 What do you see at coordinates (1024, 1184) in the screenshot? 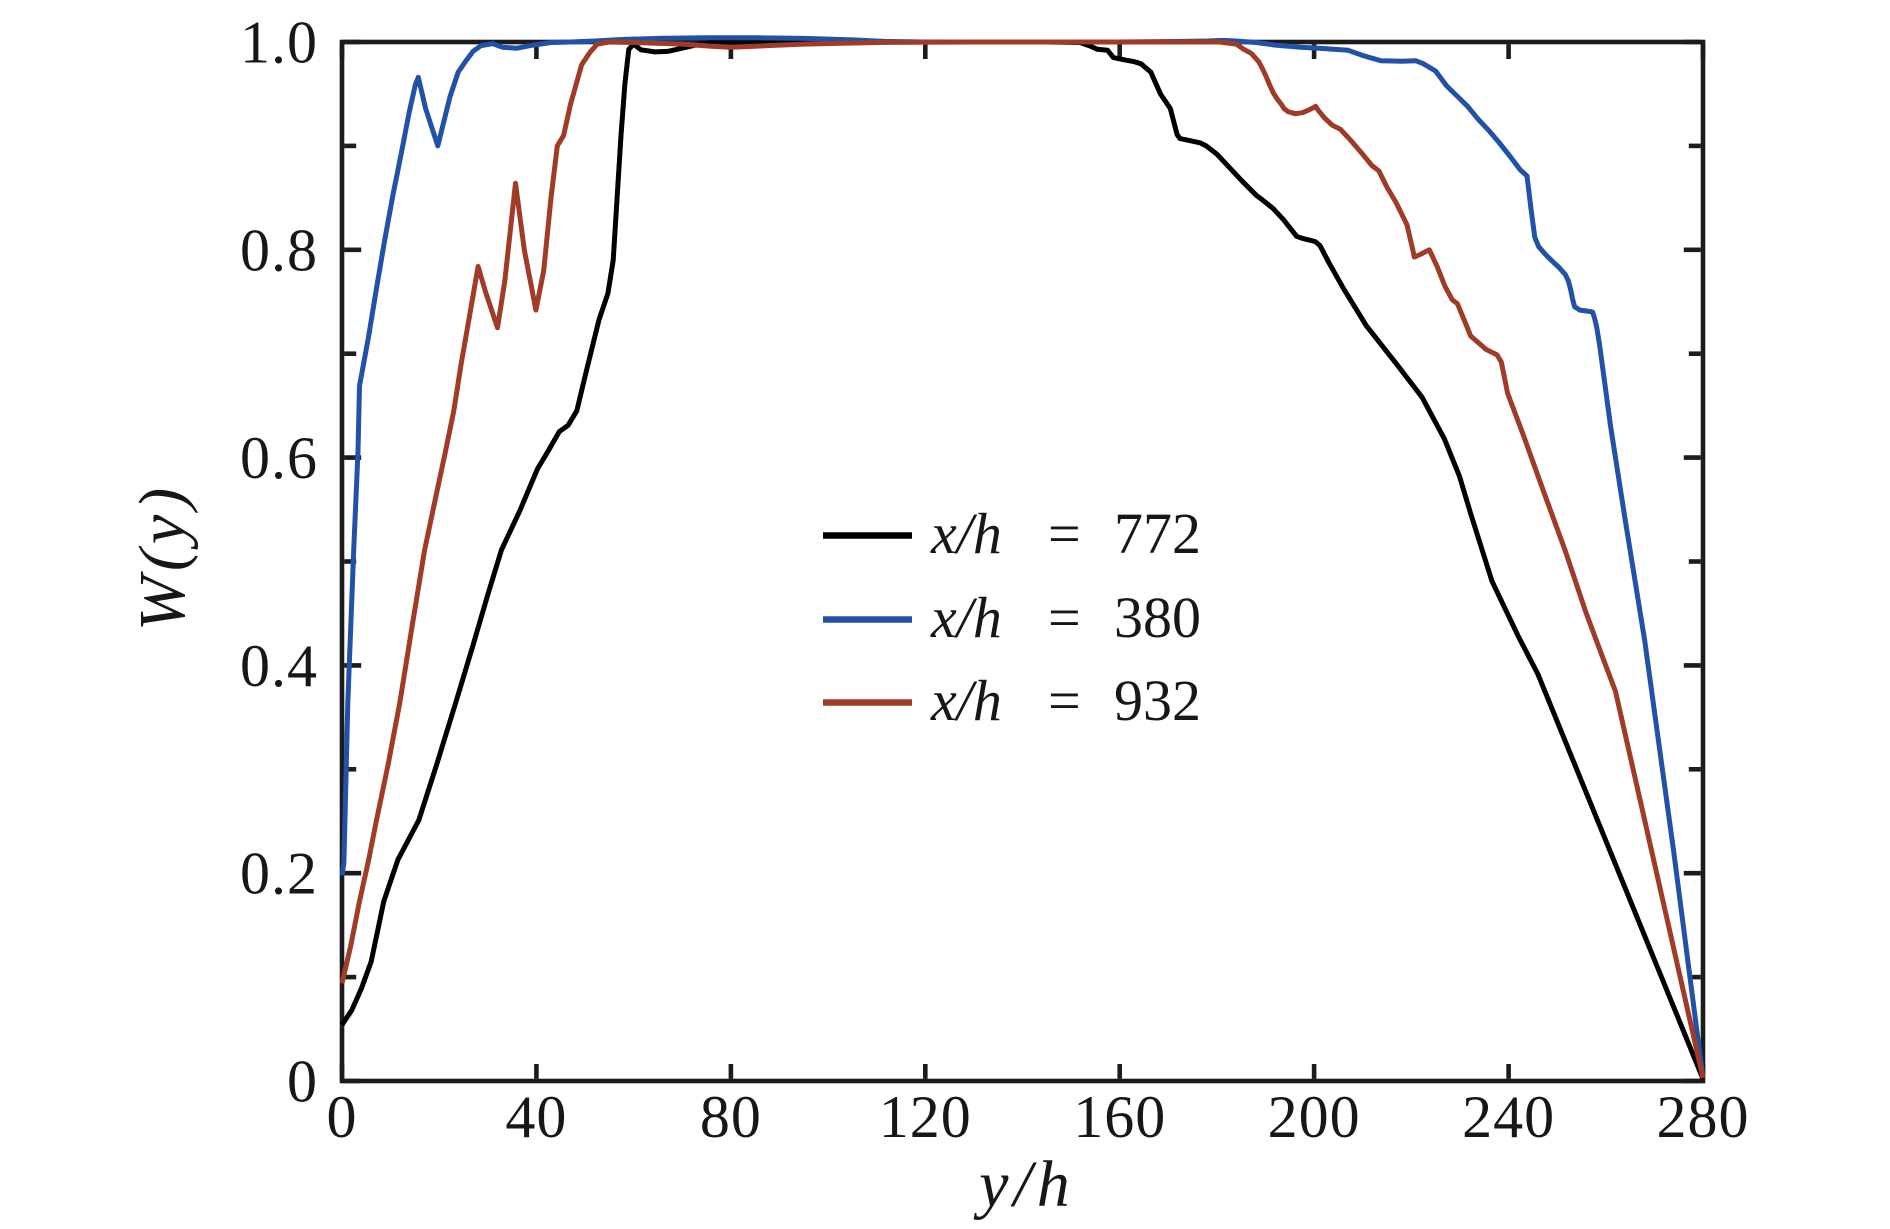
I see `svg-text: y/h` at bounding box center [1024, 1184].